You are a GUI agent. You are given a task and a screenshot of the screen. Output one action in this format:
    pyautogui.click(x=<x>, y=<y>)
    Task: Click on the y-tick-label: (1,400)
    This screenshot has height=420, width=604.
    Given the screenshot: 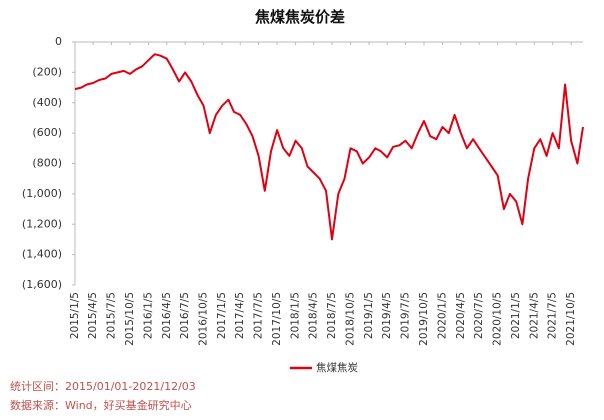 What is the action you would take?
    pyautogui.click(x=42, y=254)
    